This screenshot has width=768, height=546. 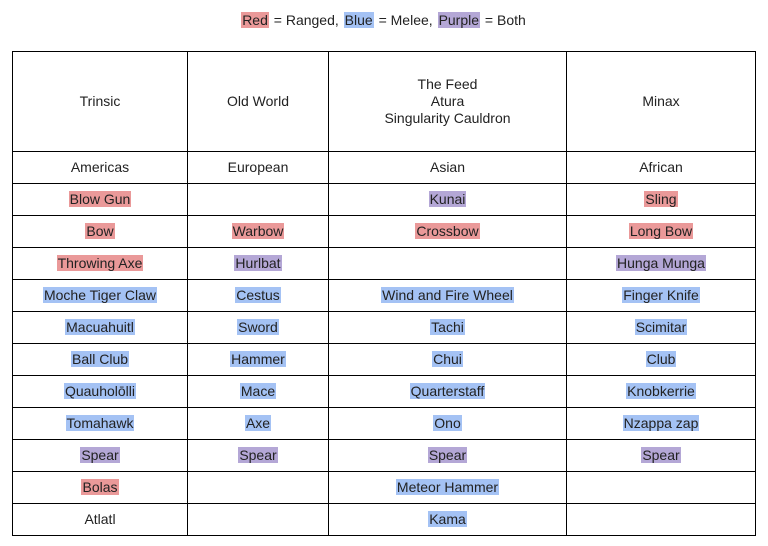 I want to click on weapon-name: Tomahawk, so click(x=100, y=423).